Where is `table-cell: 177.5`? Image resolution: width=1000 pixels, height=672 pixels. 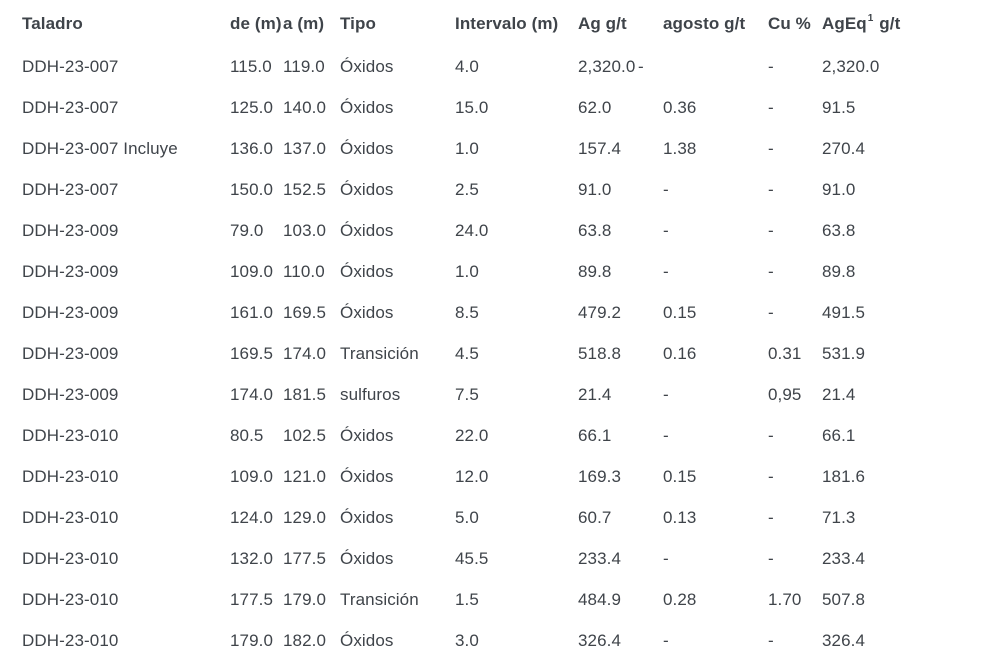
table-cell: 177.5 is located at coordinates (311, 558).